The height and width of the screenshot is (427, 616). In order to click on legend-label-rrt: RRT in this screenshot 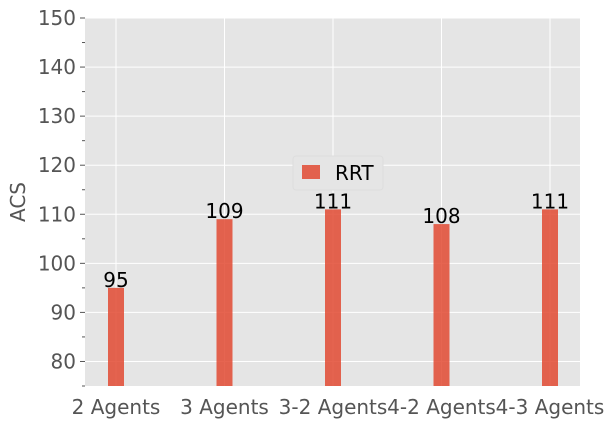, I will do `click(354, 173)`.